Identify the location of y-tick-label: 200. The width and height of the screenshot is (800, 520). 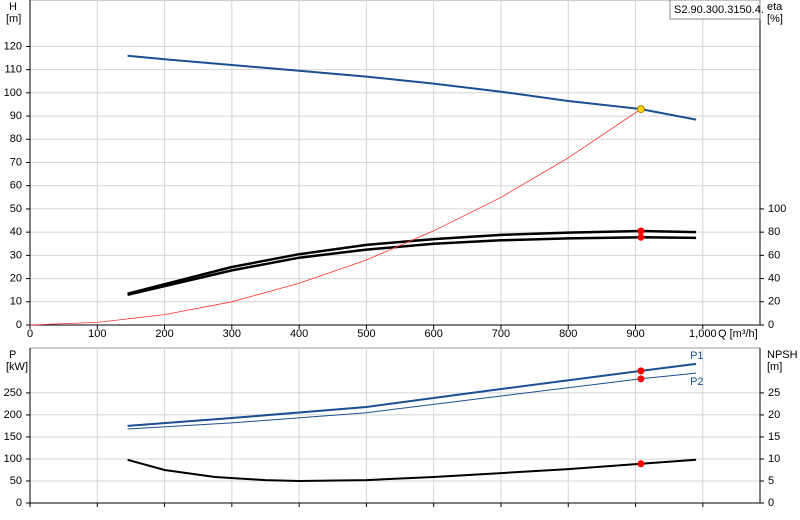
(13, 415).